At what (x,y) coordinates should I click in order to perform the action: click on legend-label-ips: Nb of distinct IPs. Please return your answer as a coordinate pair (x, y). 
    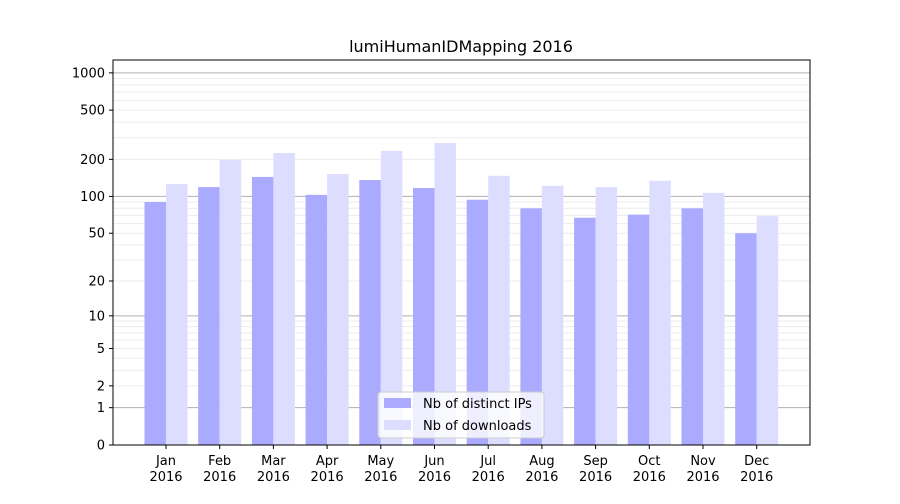
    Looking at the image, I should click on (477, 404).